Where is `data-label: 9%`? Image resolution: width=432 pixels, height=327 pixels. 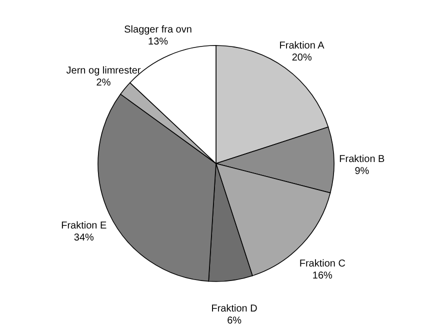 data-label: 9% is located at coordinates (362, 171).